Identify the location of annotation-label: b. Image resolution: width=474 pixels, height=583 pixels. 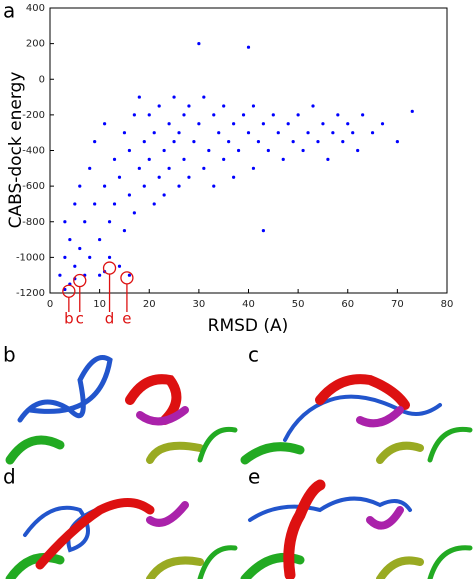
(69, 319).